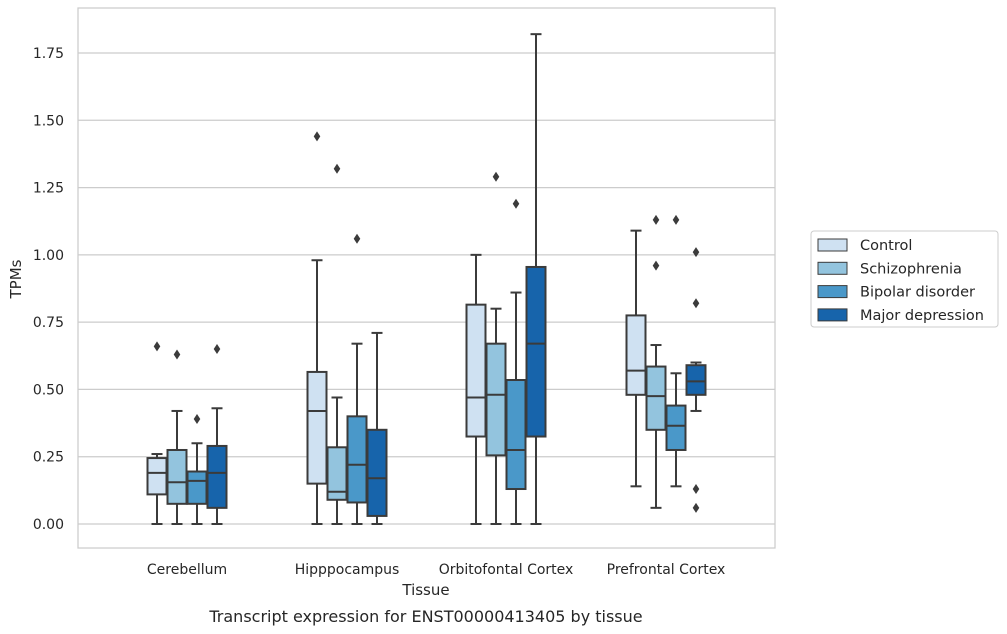  What do you see at coordinates (48, 323) in the screenshot?
I see `y-tick-label: 0.75` at bounding box center [48, 323].